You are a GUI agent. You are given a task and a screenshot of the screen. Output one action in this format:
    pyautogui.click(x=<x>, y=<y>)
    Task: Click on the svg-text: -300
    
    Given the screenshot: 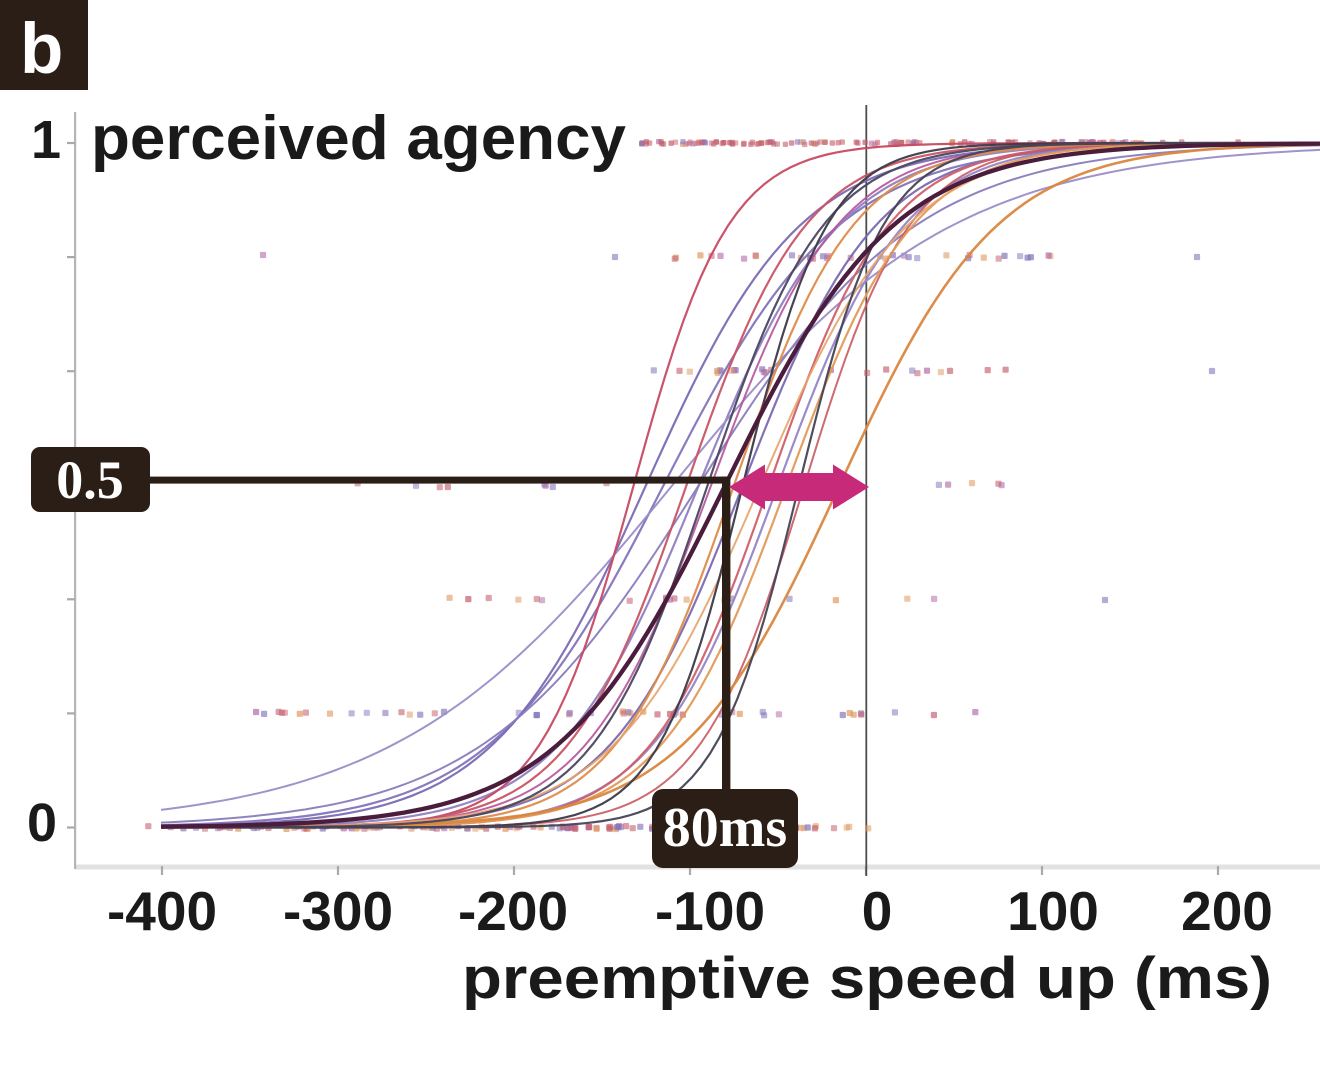 What is the action you would take?
    pyautogui.click(x=338, y=911)
    